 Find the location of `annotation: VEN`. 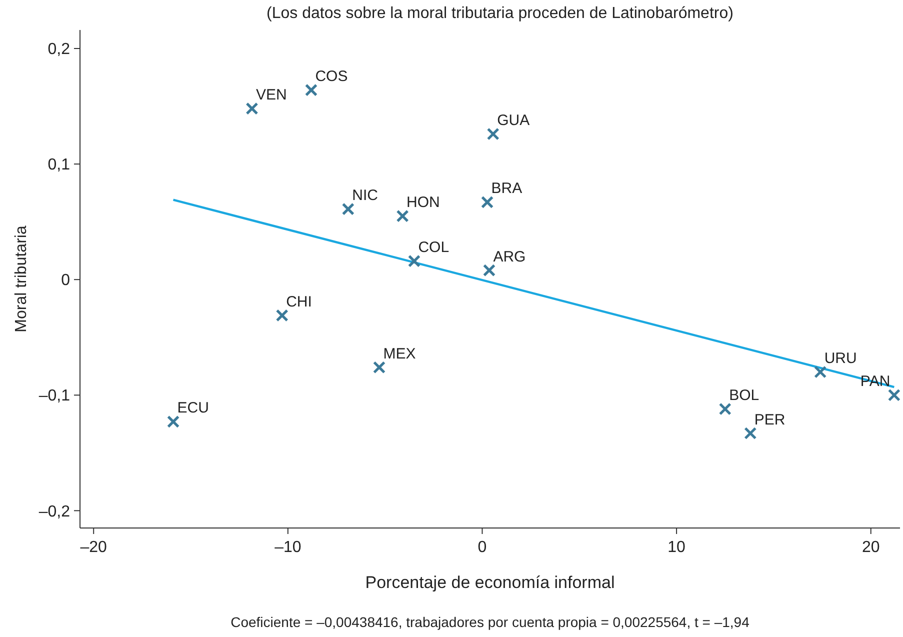

annotation: VEN is located at coordinates (271, 95).